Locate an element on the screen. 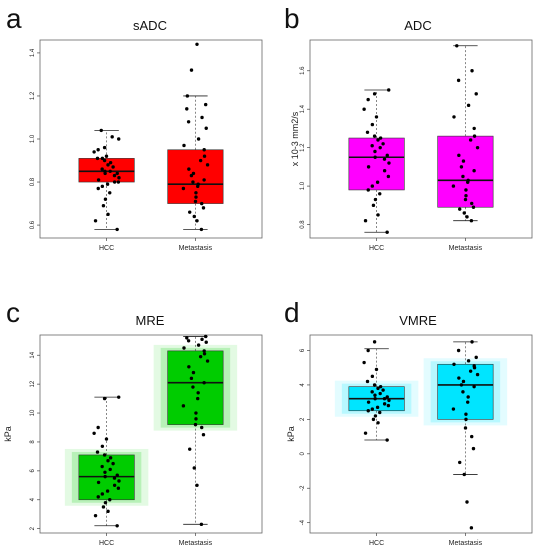  y-tick-label: 0.6 is located at coordinates (33, 224).